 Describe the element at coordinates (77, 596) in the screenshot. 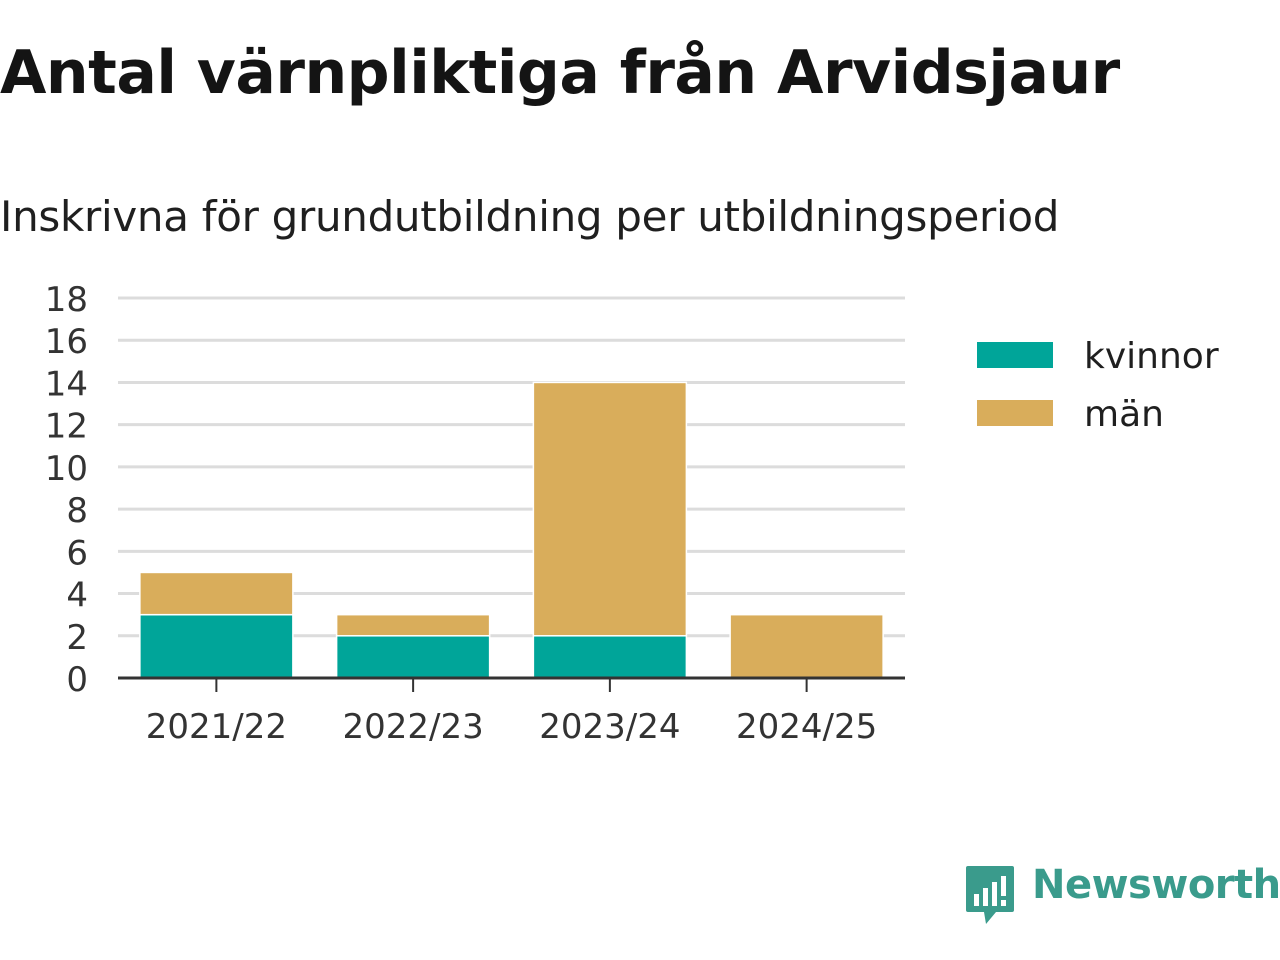

I see `y-tick-label: 4` at that location.